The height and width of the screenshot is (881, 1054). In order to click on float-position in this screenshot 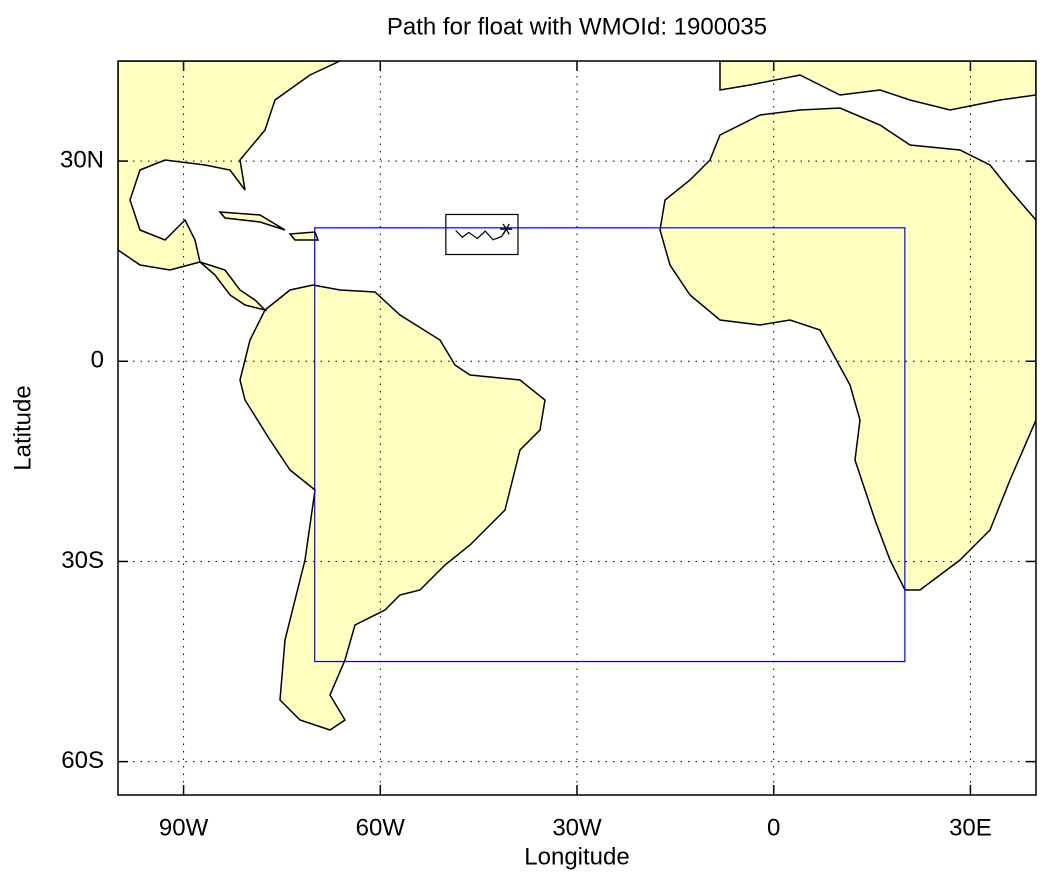, I will do `click(506, 229)`.